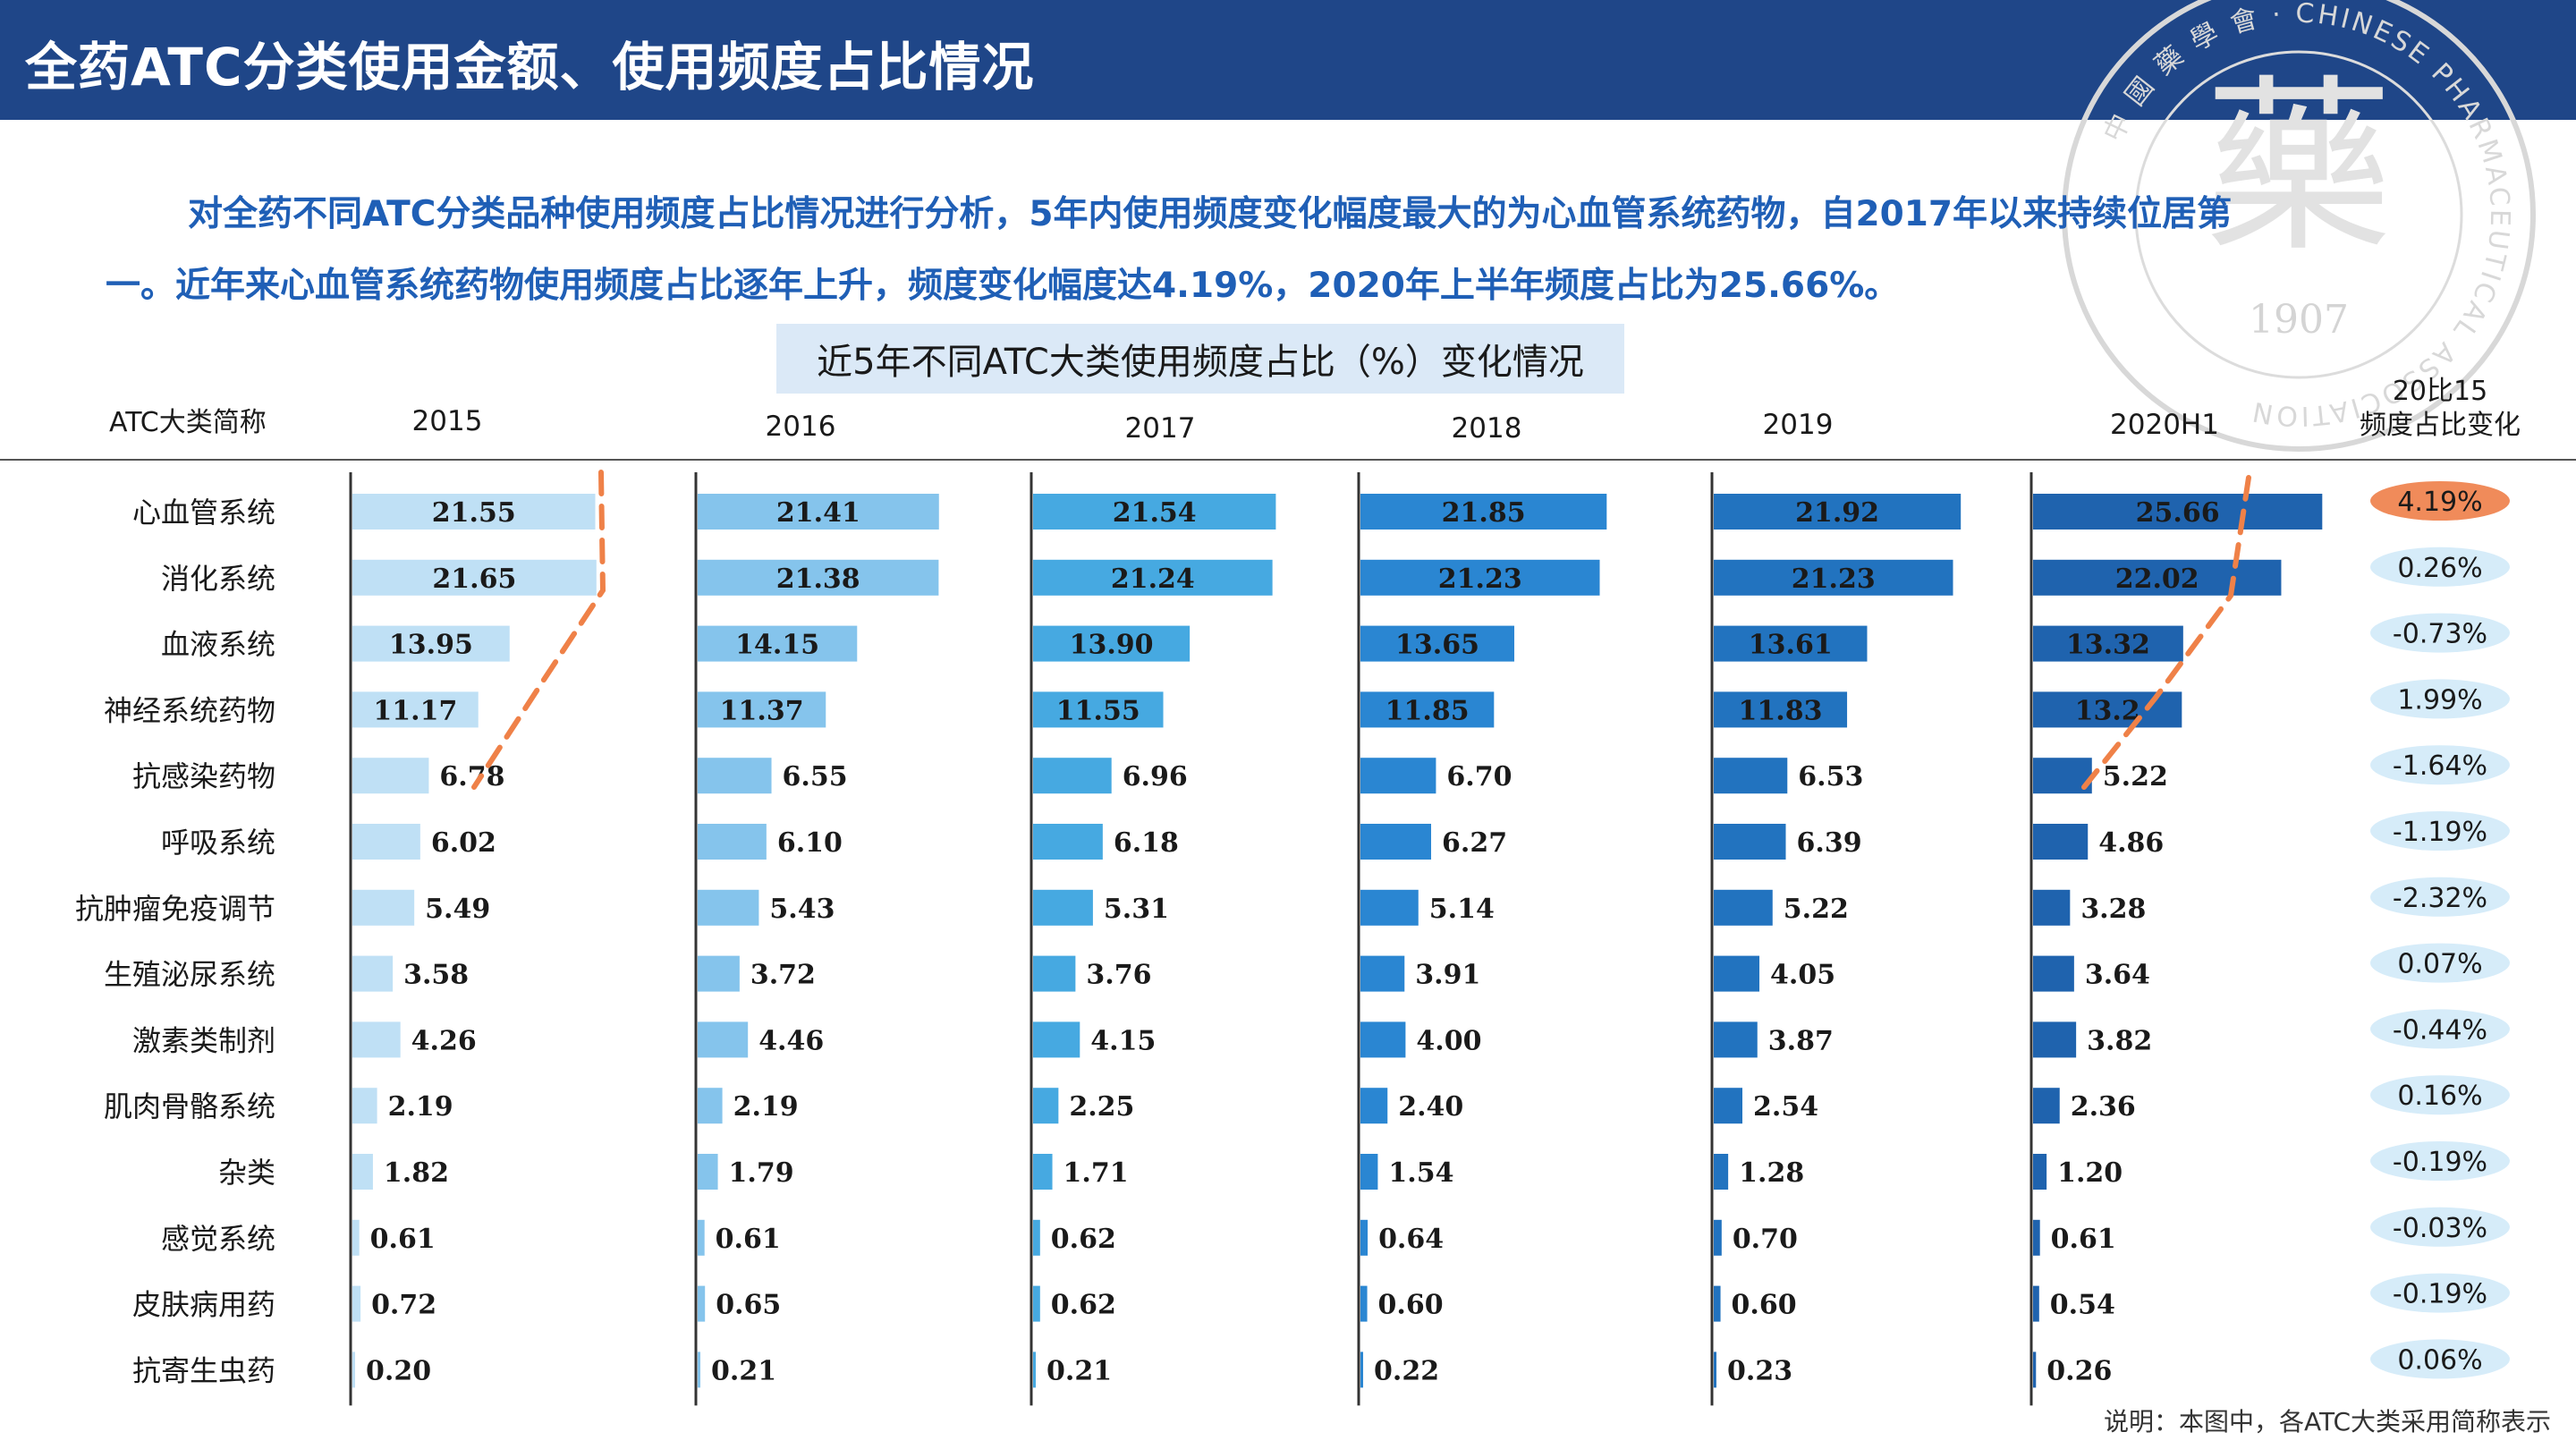 This screenshot has height=1449, width=2576. I want to click on change-value: -0.19%, so click(2440, 1162).